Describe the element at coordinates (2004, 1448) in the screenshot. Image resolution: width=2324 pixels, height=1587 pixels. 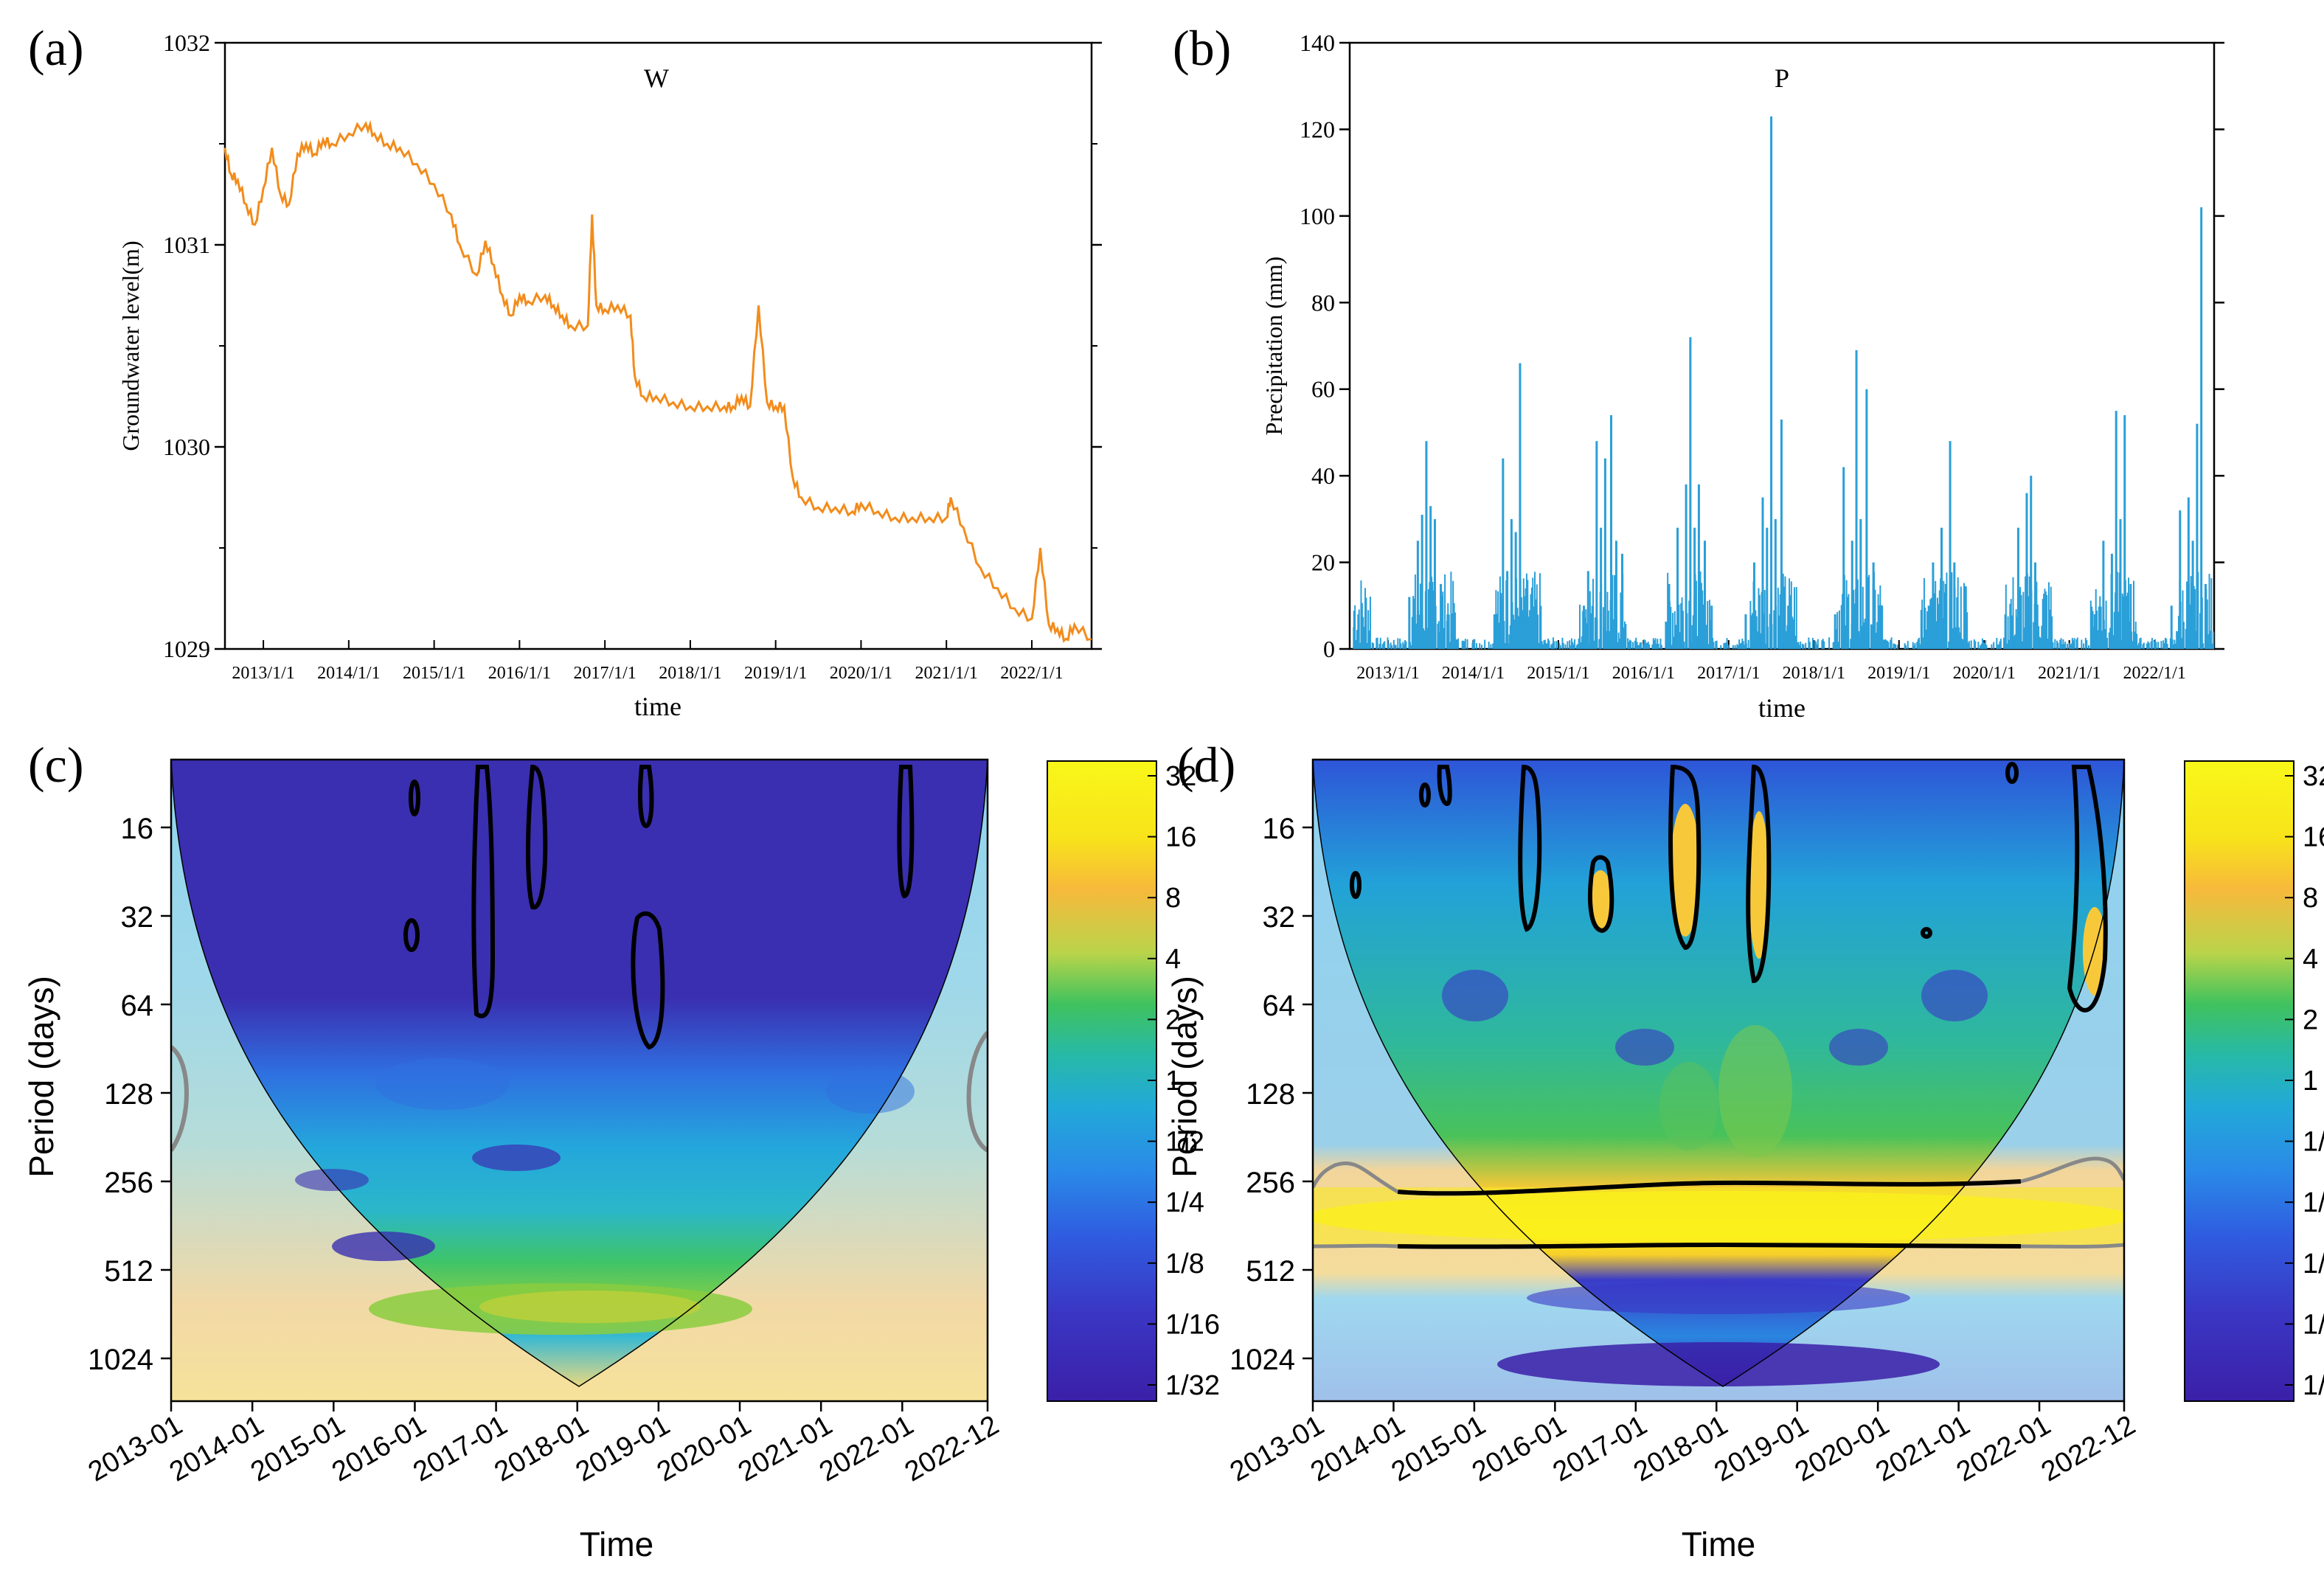
I see `d-xtick-label: 2022-01` at that location.